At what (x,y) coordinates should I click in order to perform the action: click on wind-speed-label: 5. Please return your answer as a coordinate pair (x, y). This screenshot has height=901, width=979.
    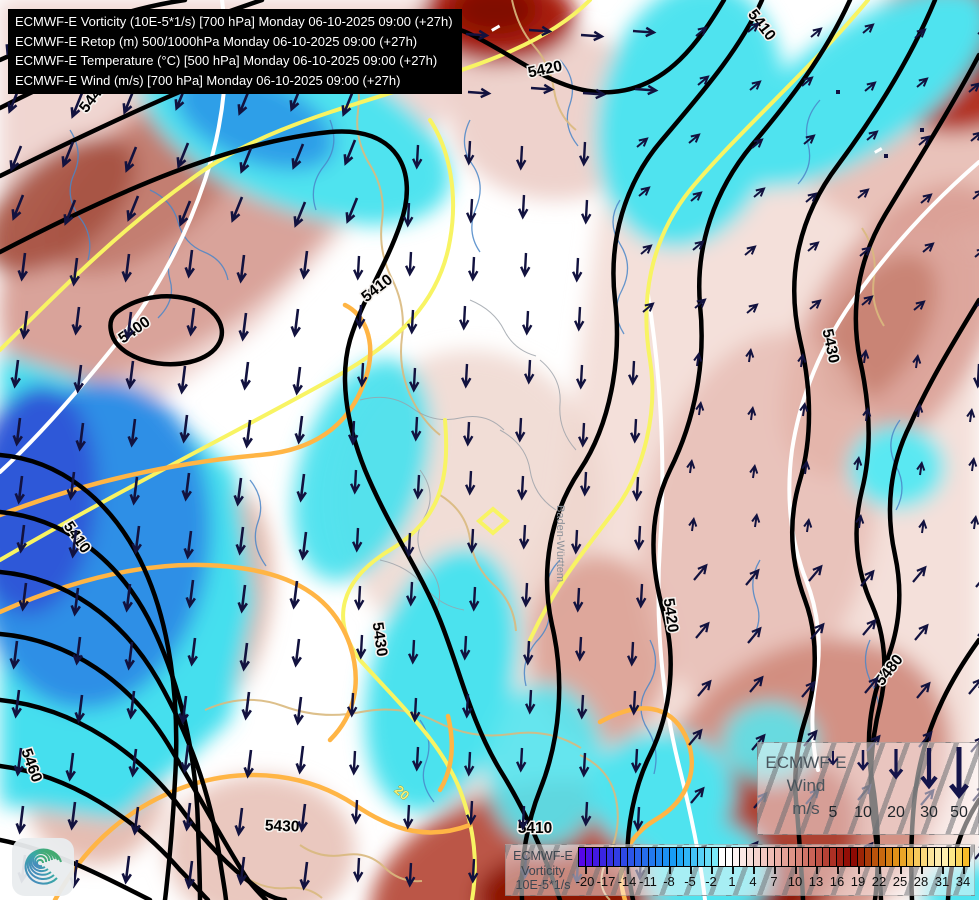
    Looking at the image, I should click on (833, 812).